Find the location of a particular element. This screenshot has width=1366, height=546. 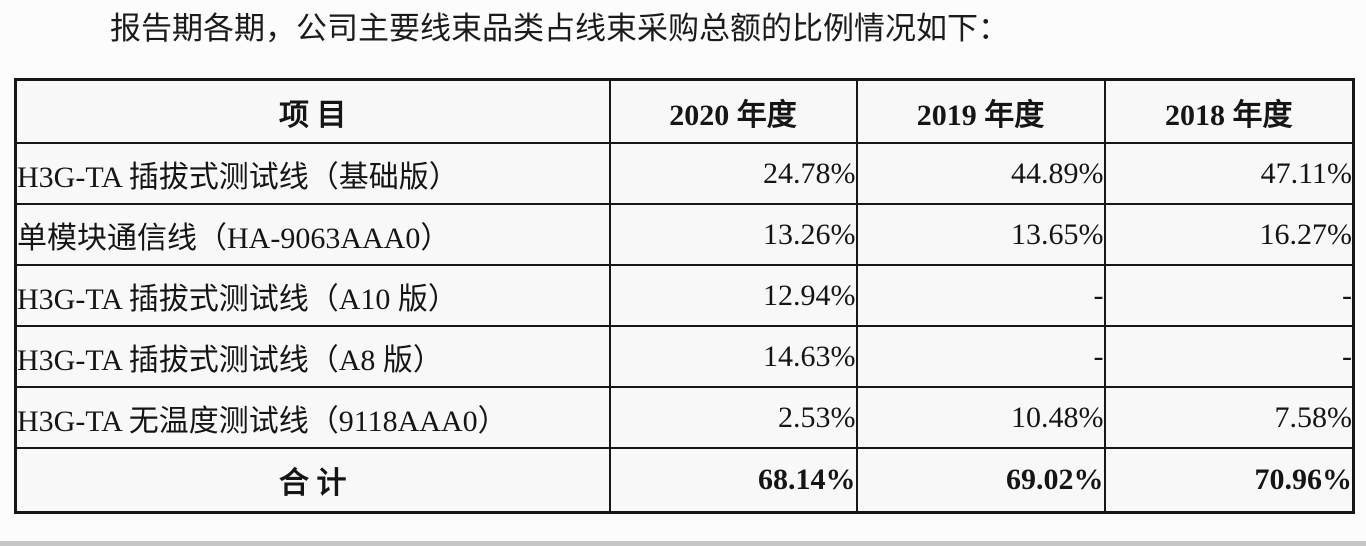

col-header-2019: 2019 年度 is located at coordinates (980, 111).